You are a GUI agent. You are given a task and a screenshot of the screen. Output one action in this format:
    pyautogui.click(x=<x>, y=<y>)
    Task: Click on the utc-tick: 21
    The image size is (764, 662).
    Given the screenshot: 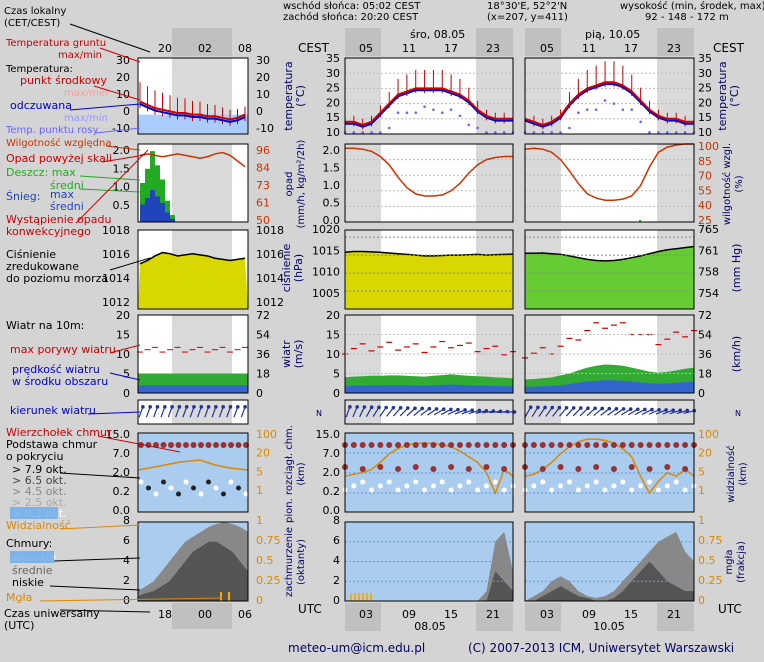 What is the action you would take?
    pyautogui.click(x=674, y=614)
    